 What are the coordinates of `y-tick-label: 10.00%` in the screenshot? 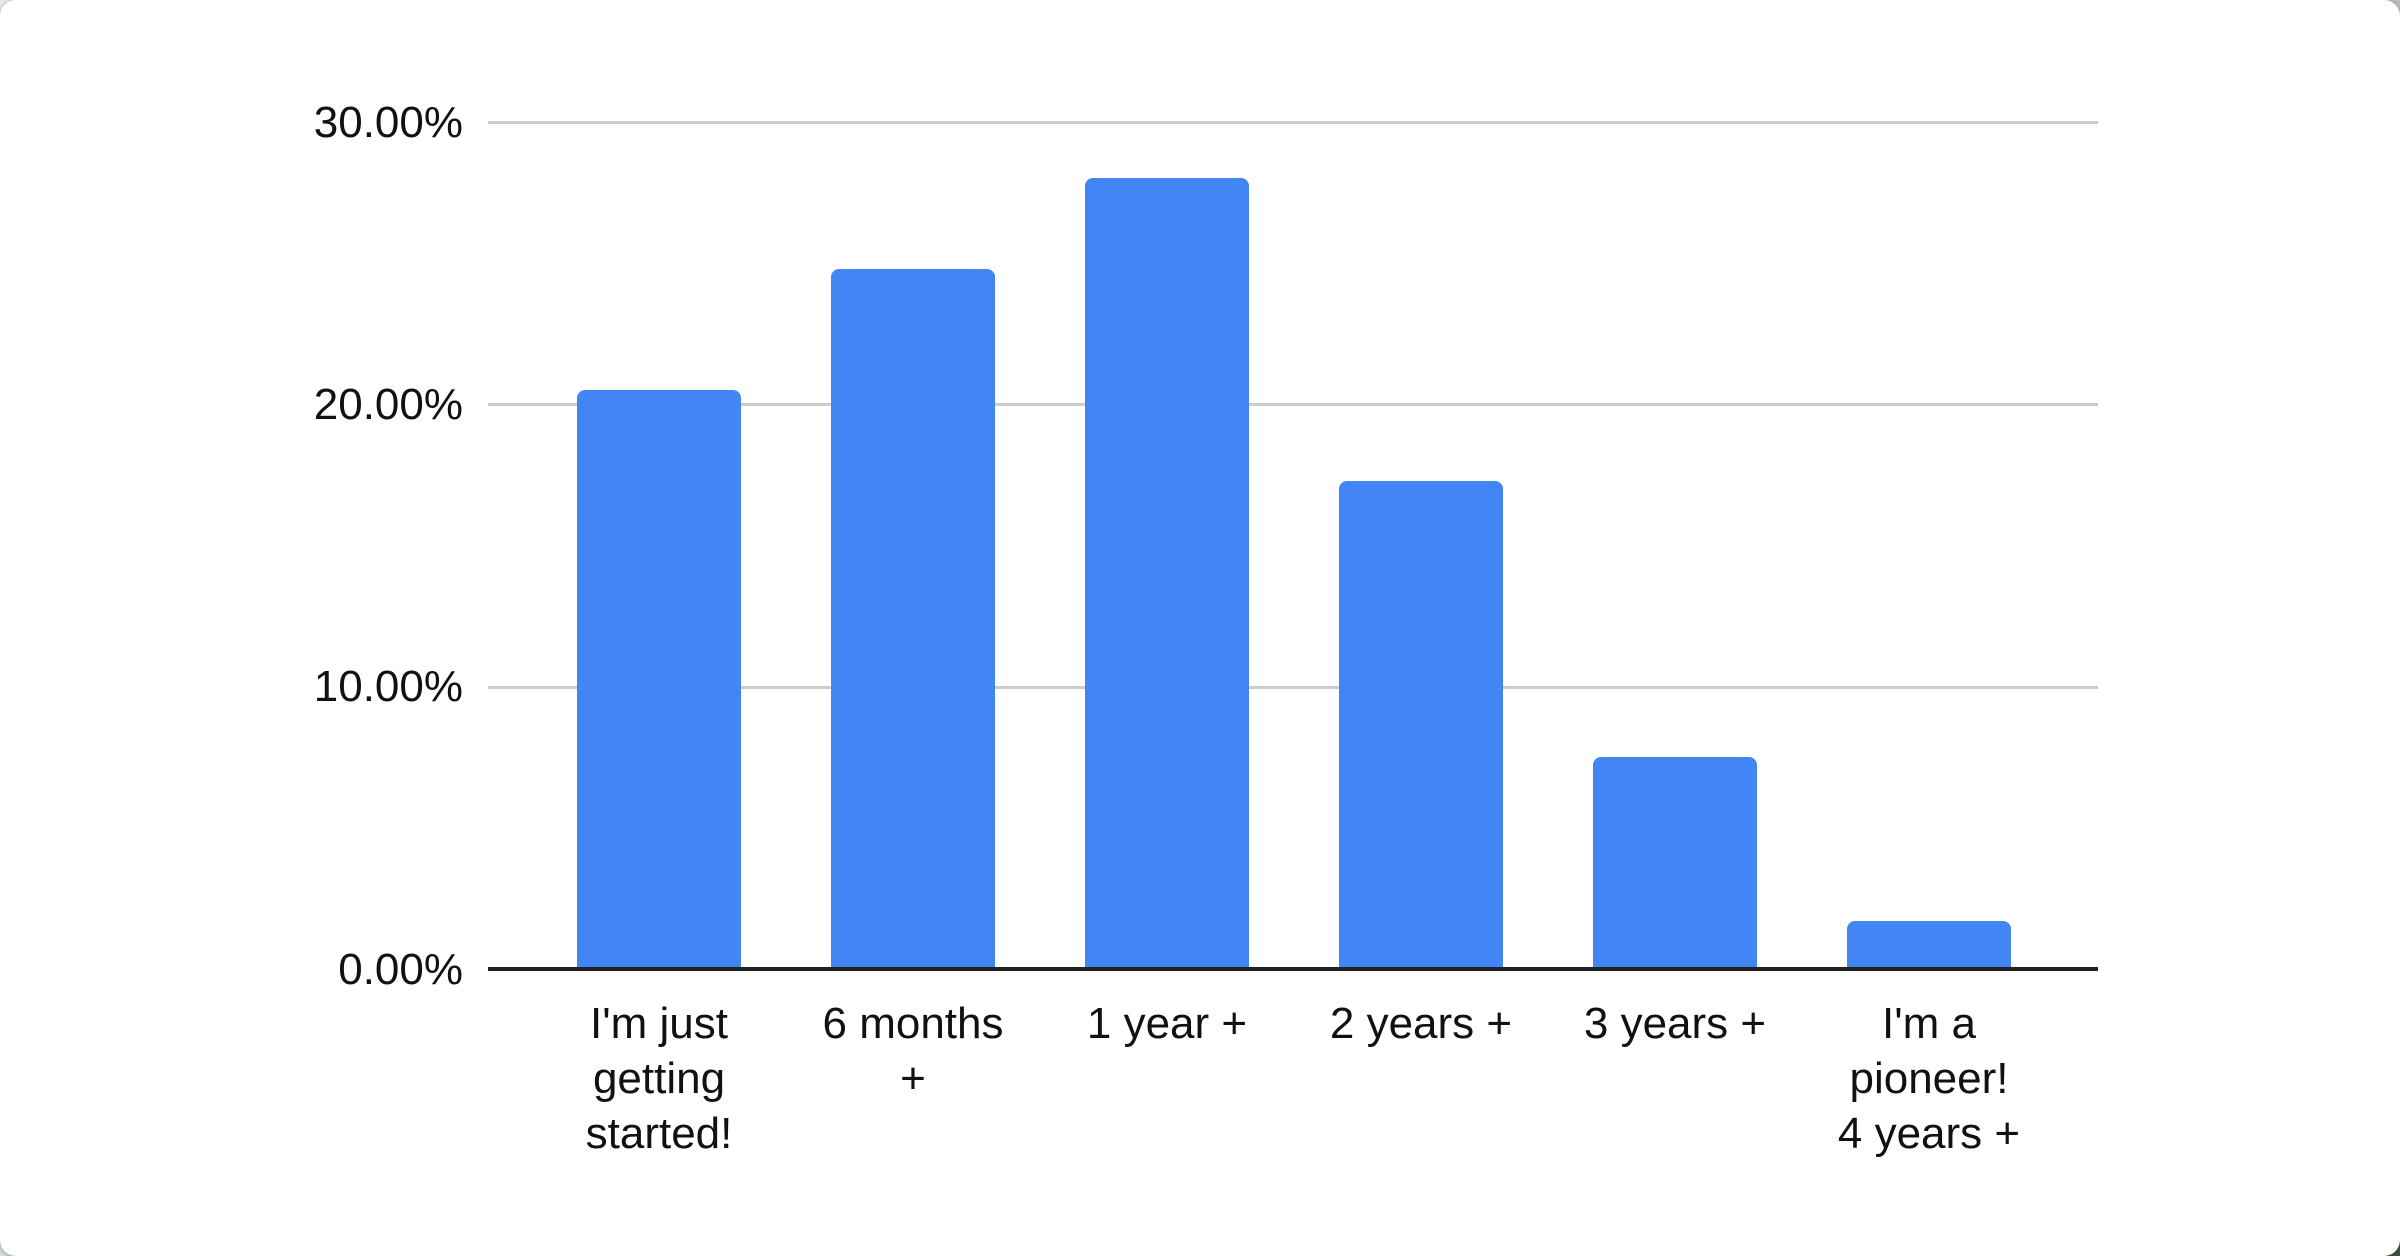 It's located at (388, 686).